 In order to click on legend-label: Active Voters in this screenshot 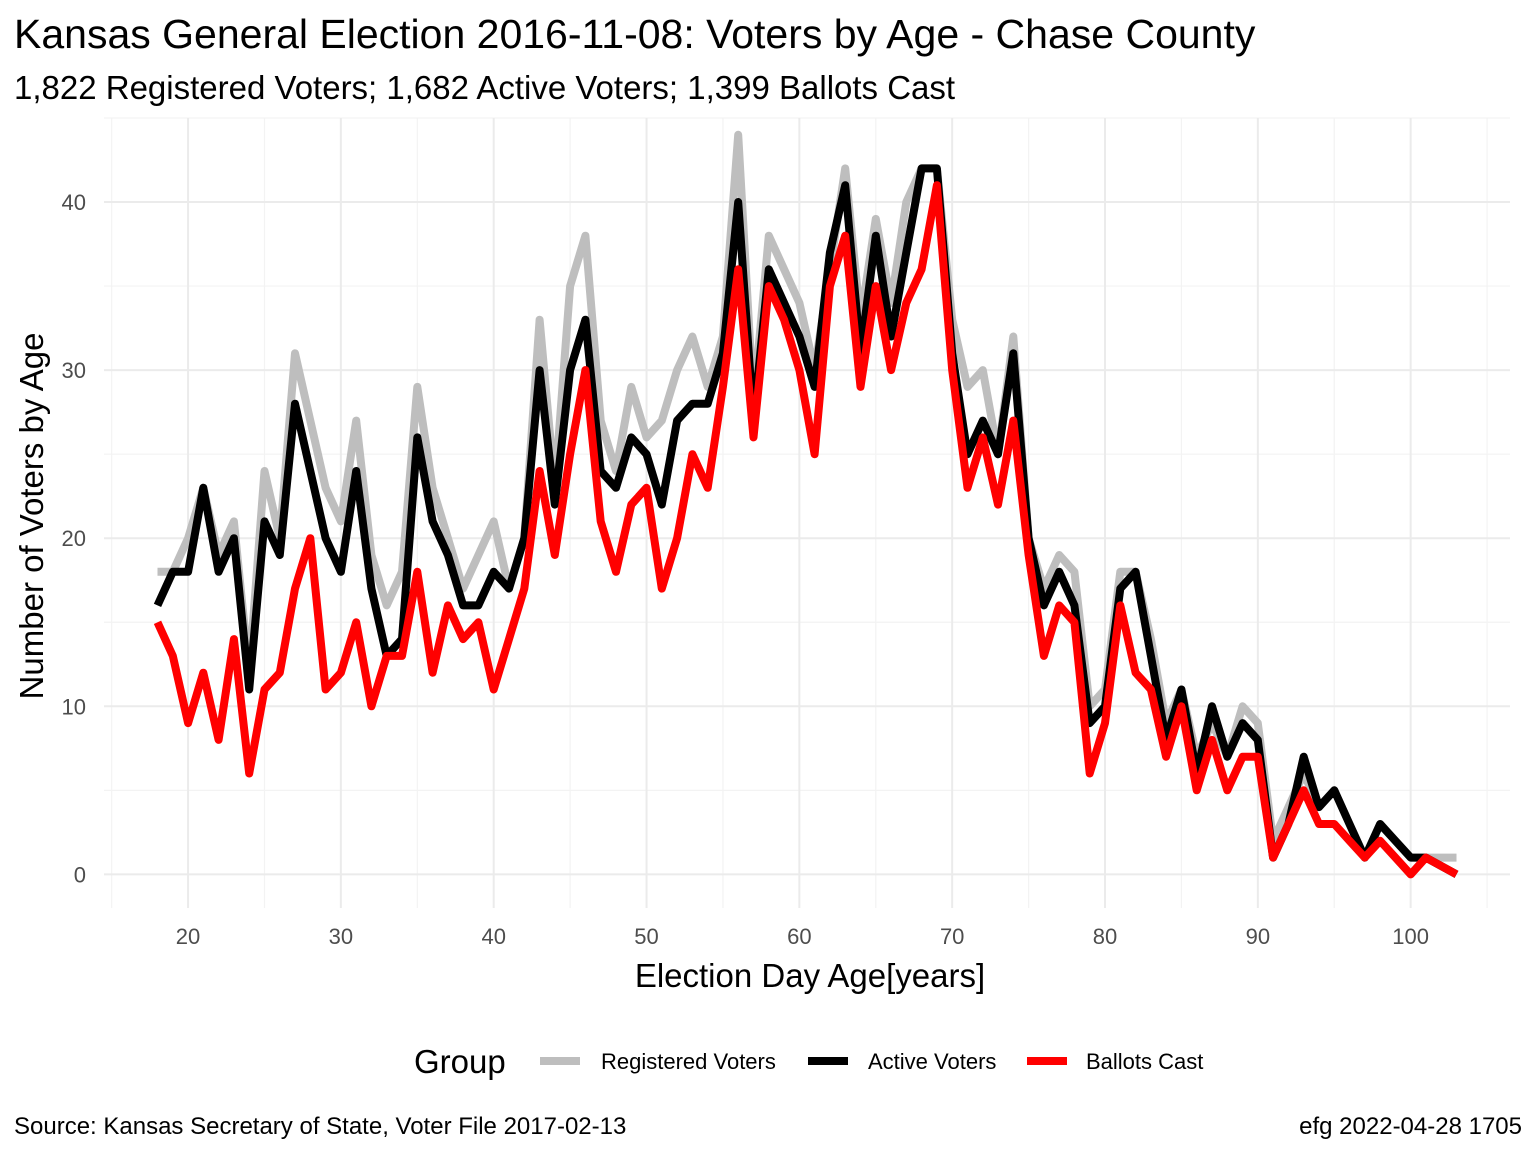, I will do `click(932, 1061)`.